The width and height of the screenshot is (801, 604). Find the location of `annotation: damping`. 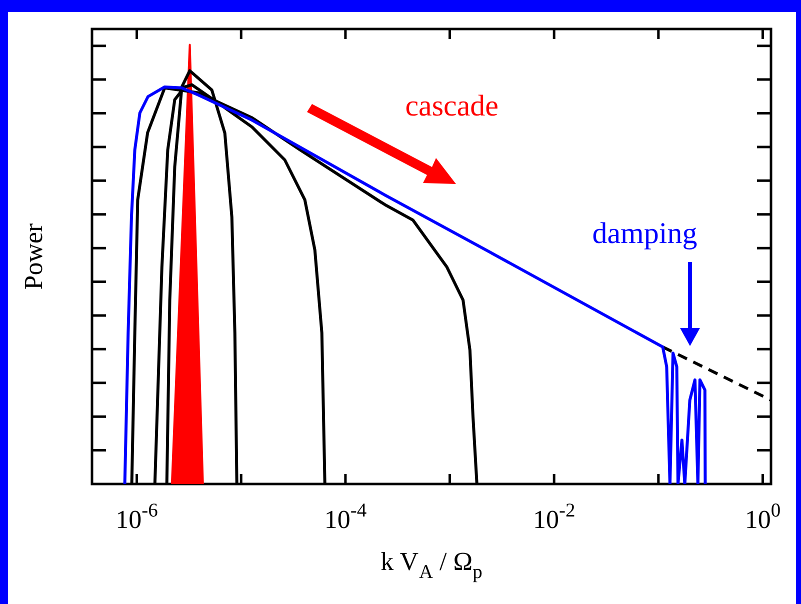

annotation: damping is located at coordinates (645, 233).